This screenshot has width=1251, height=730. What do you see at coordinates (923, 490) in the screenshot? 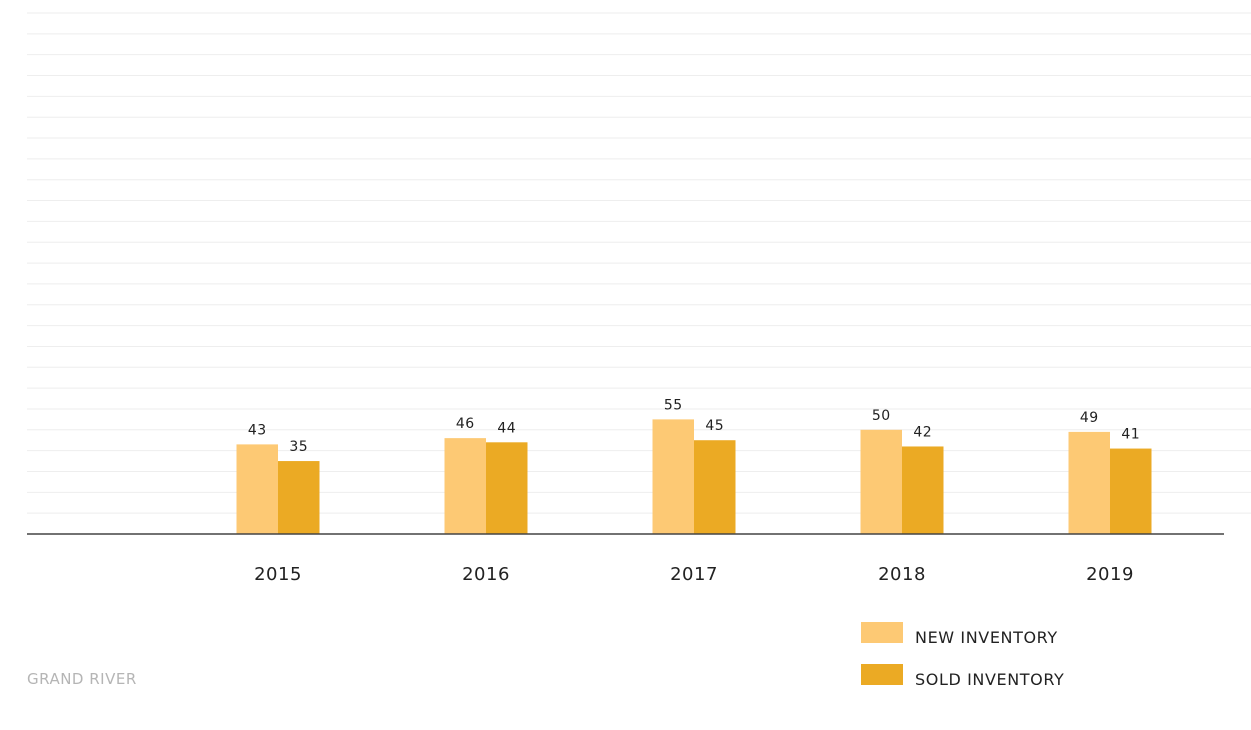
I see `bar-sold-2018` at bounding box center [923, 490].